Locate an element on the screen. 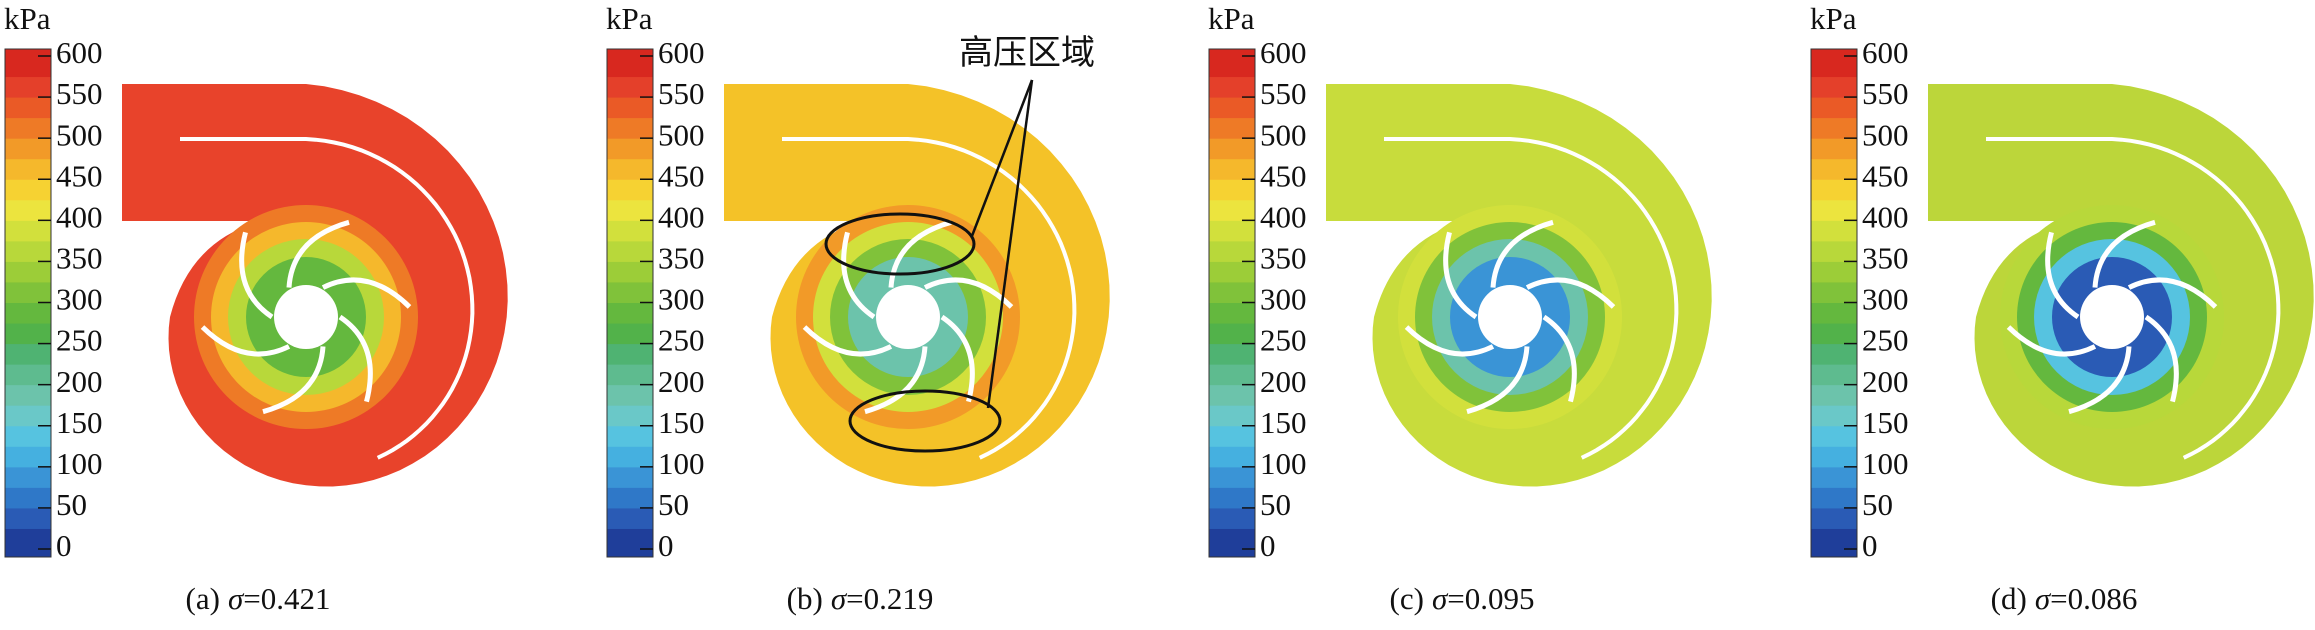 The width and height of the screenshot is (2315, 630). caption-label: (b) is located at coordinates (805, 598).